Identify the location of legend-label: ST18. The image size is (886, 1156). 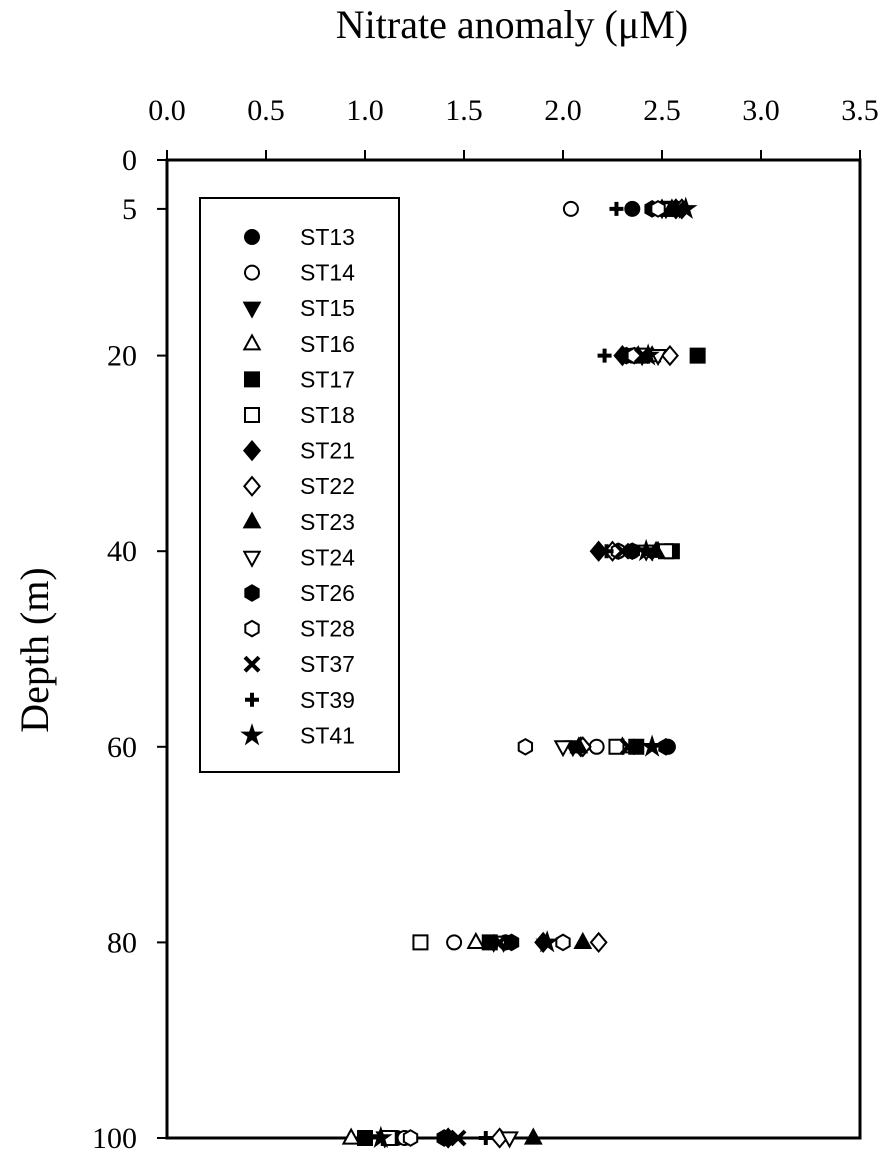
(327, 415).